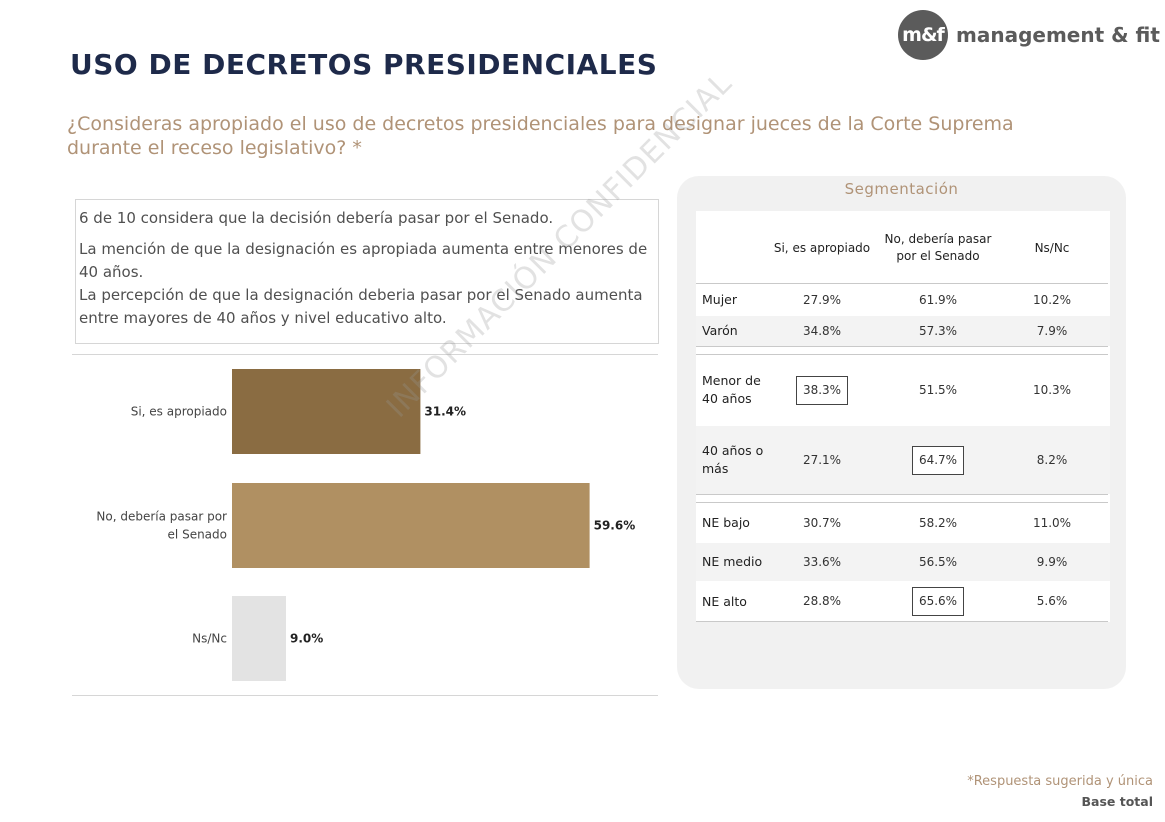 Image resolution: width=1165 pixels, height=822 pixels. I want to click on segment-value: 51.5%, so click(938, 390).